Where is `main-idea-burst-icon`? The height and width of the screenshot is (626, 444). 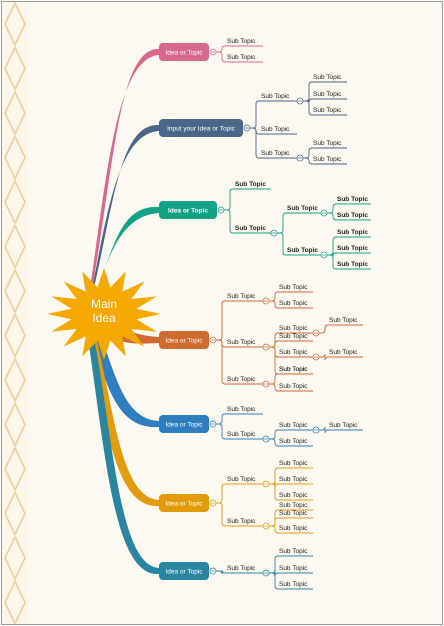 main-idea-burst-icon is located at coordinates (104, 314).